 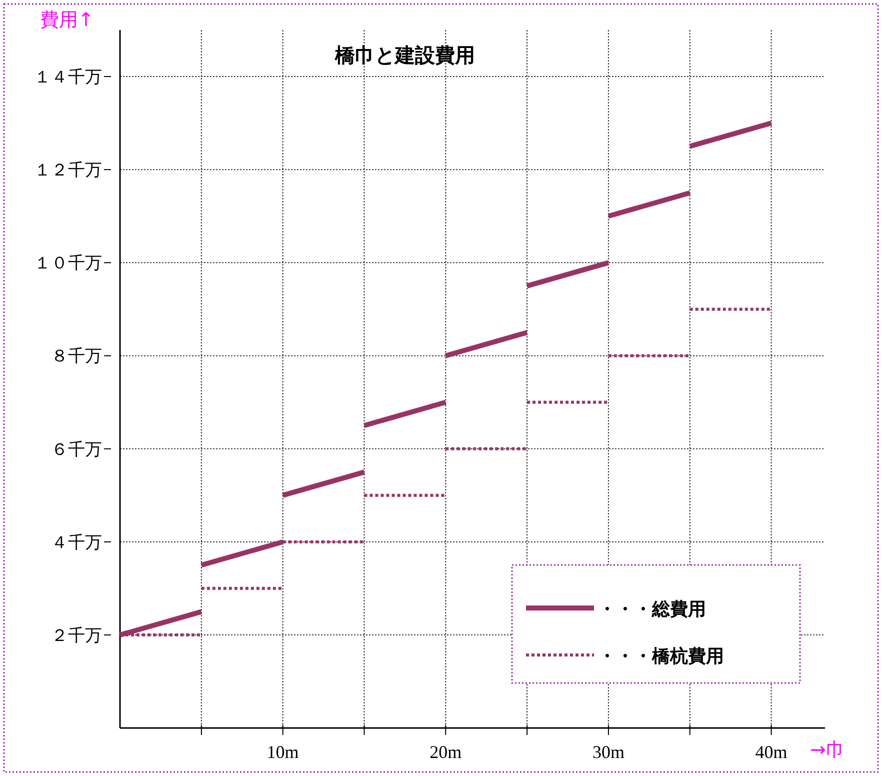 I want to click on y-tick-label: １０千万, so click(x=68, y=264).